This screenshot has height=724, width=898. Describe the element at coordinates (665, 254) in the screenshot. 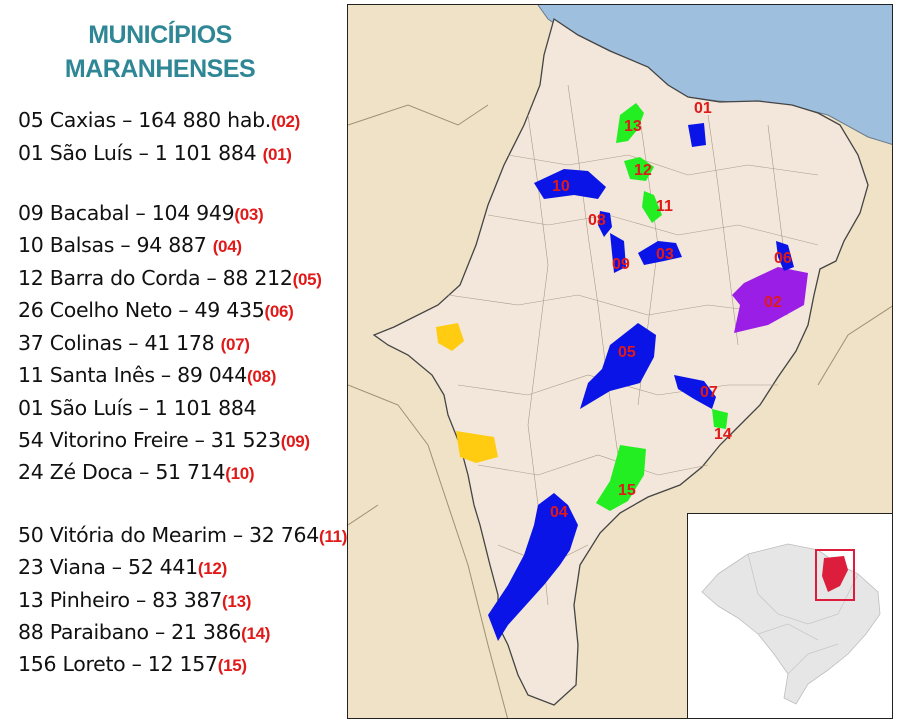

I see `map-label-03: 03` at that location.